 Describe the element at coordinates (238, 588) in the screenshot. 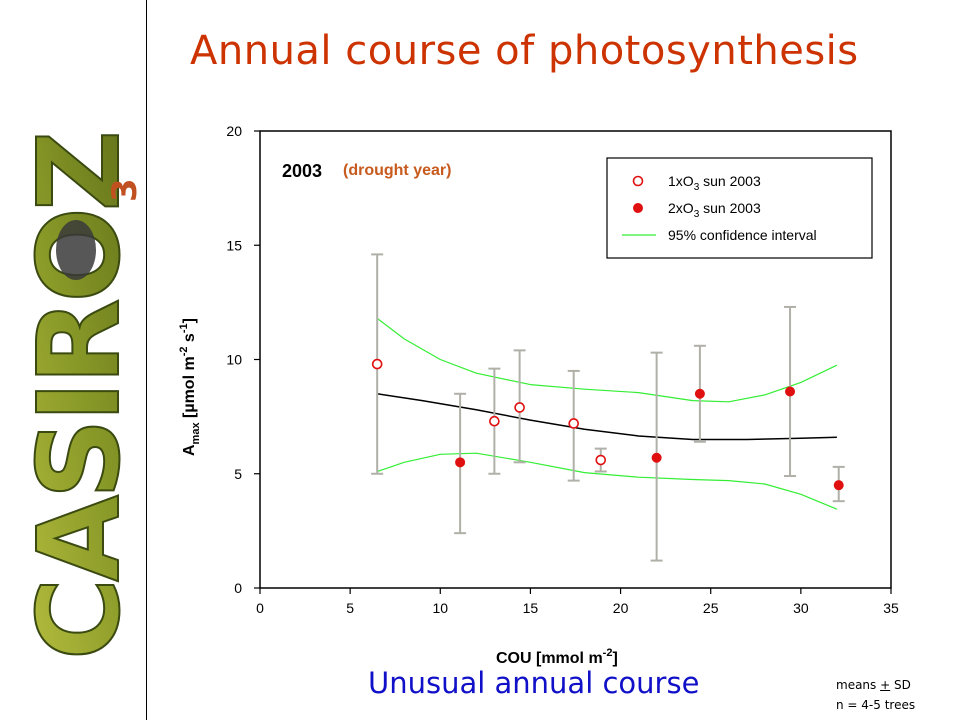

I see `y-tick-label: 0` at that location.